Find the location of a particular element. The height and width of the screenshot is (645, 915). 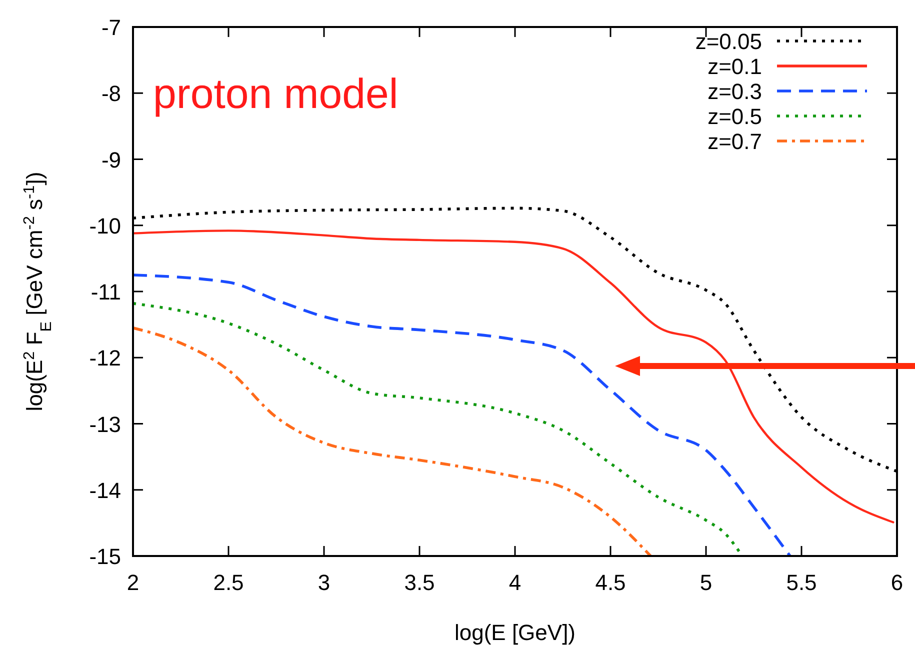

y-tick-label: -7 is located at coordinates (111, 27).